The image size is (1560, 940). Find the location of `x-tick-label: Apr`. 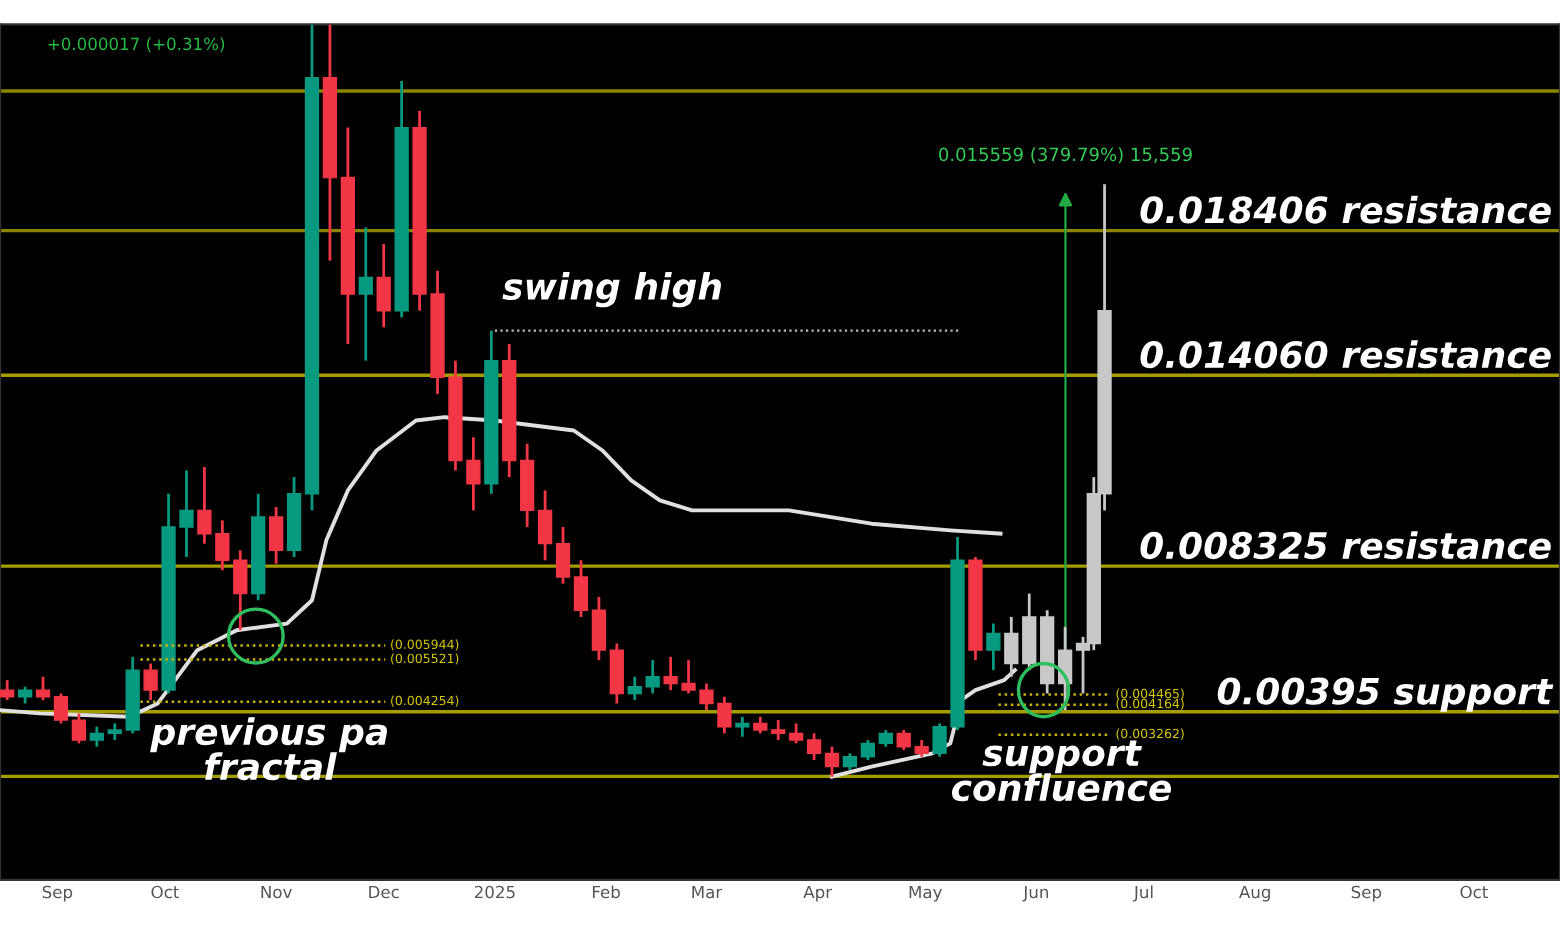

x-tick-label: Apr is located at coordinates (818, 893).